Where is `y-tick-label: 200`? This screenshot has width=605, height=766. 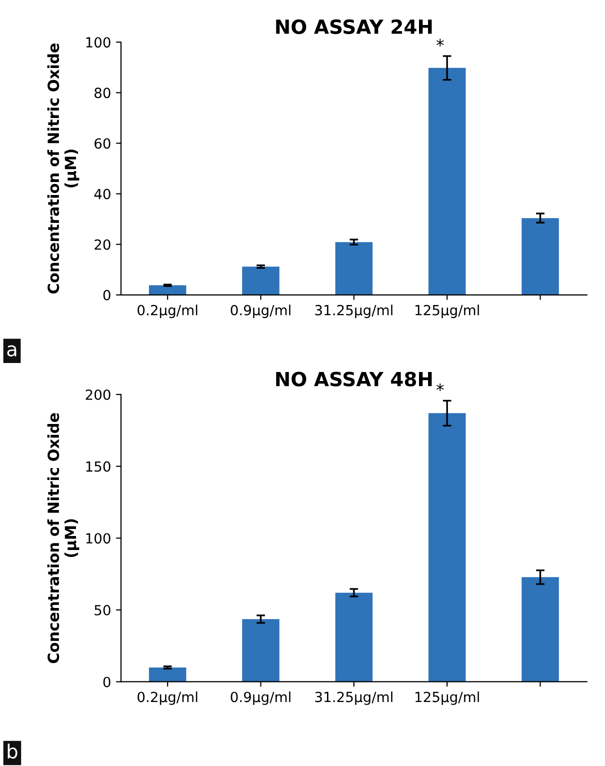
y-tick-label: 200 is located at coordinates (98, 394).